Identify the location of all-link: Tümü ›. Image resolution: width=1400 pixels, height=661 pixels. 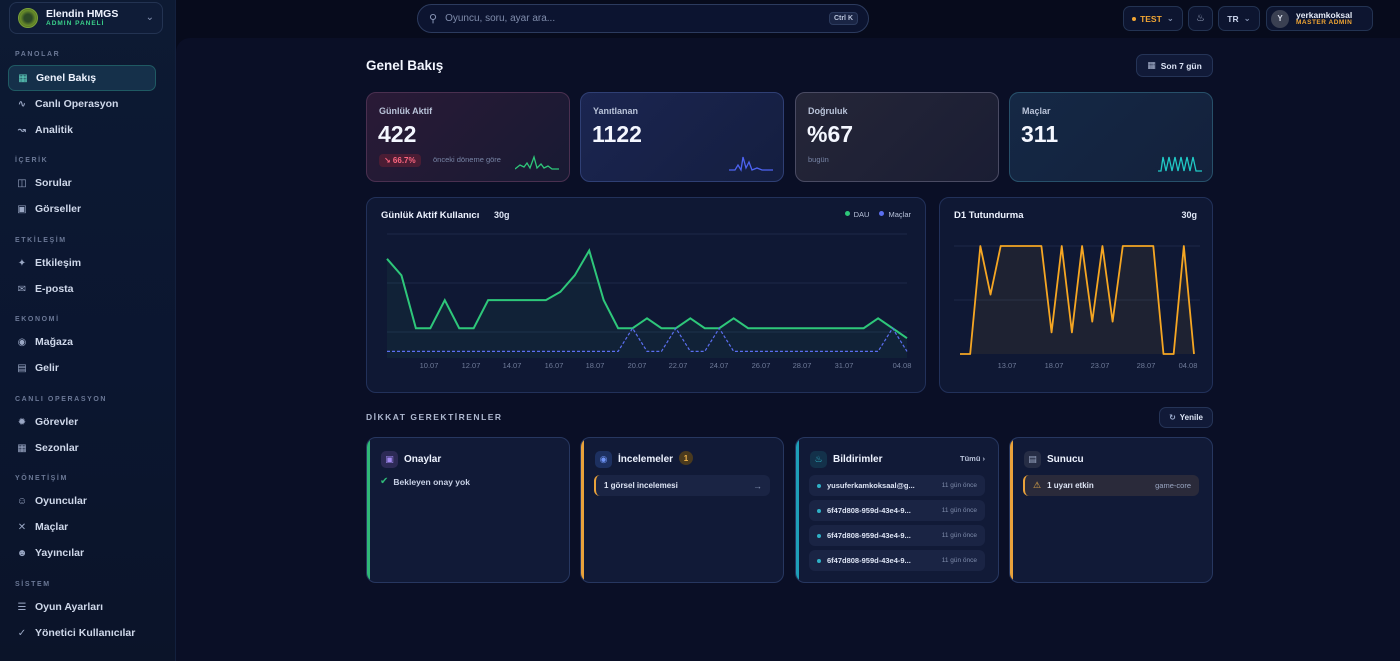
(972, 458).